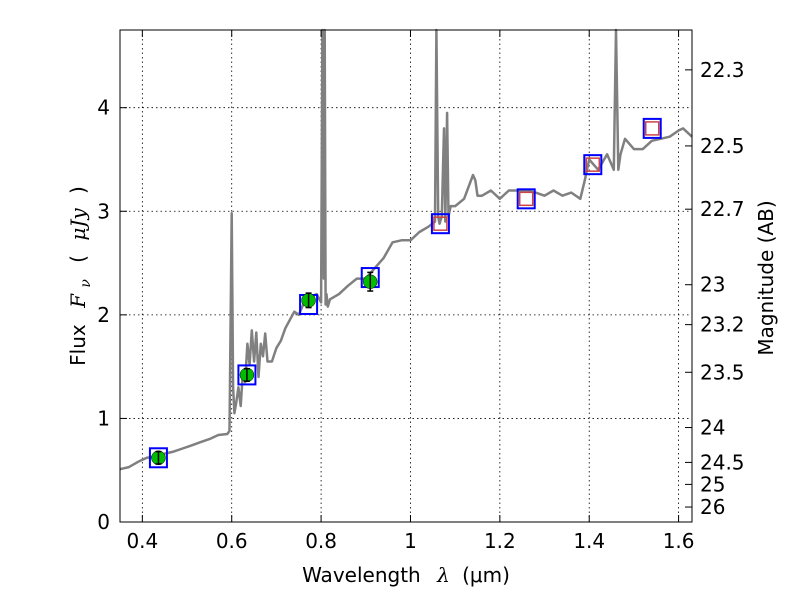 The height and width of the screenshot is (600, 800). What do you see at coordinates (443, 575) in the screenshot?
I see `x-axis-symbol: λ` at bounding box center [443, 575].